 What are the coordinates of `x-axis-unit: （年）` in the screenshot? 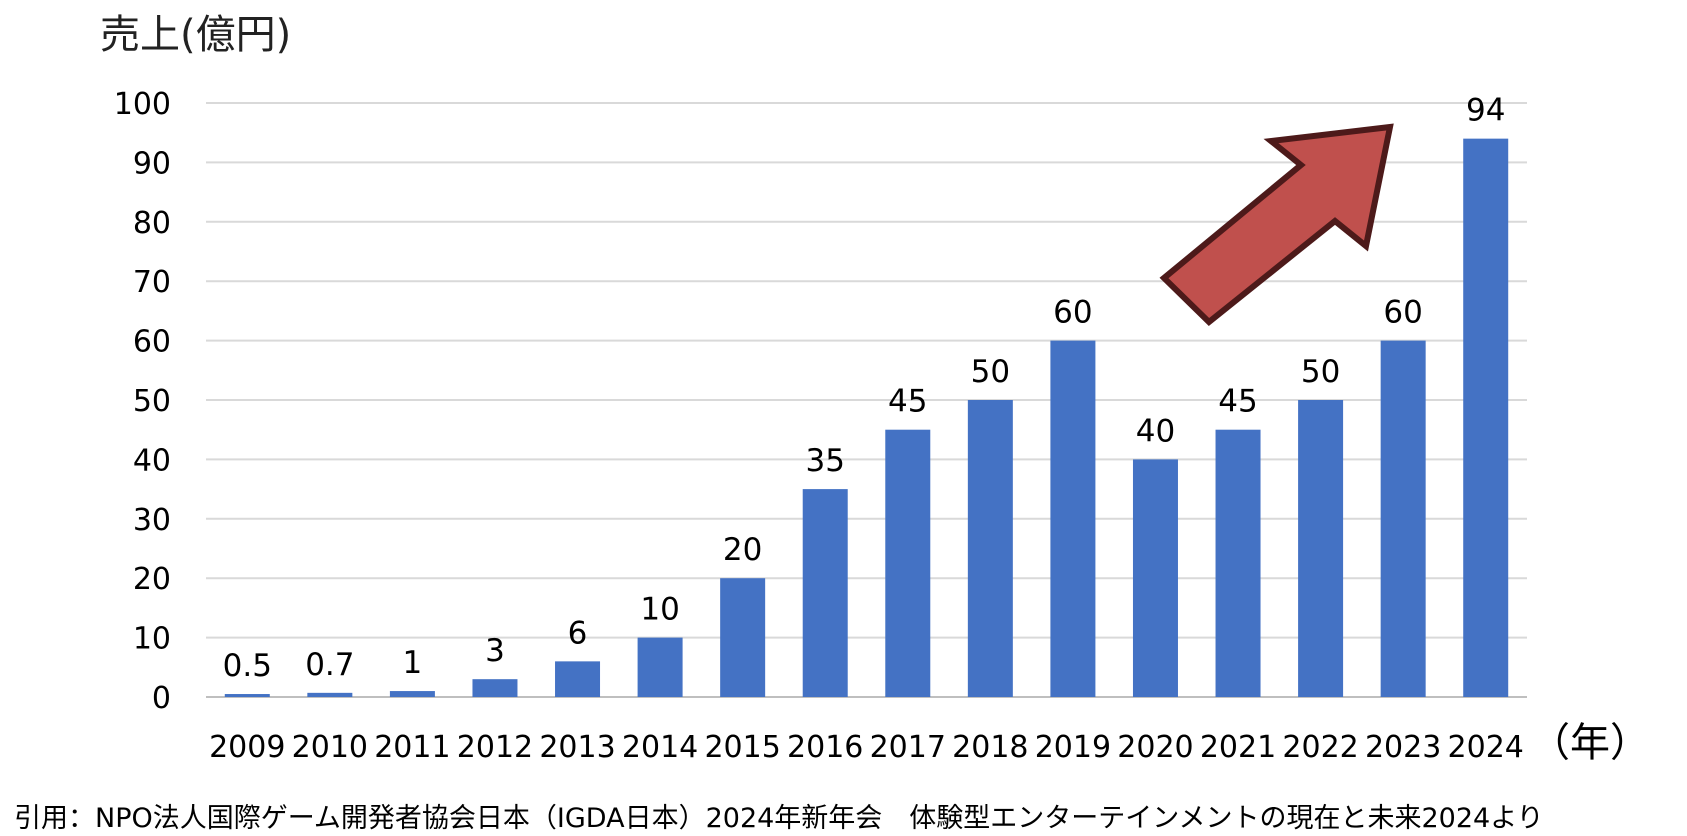 It's located at (1590, 743).